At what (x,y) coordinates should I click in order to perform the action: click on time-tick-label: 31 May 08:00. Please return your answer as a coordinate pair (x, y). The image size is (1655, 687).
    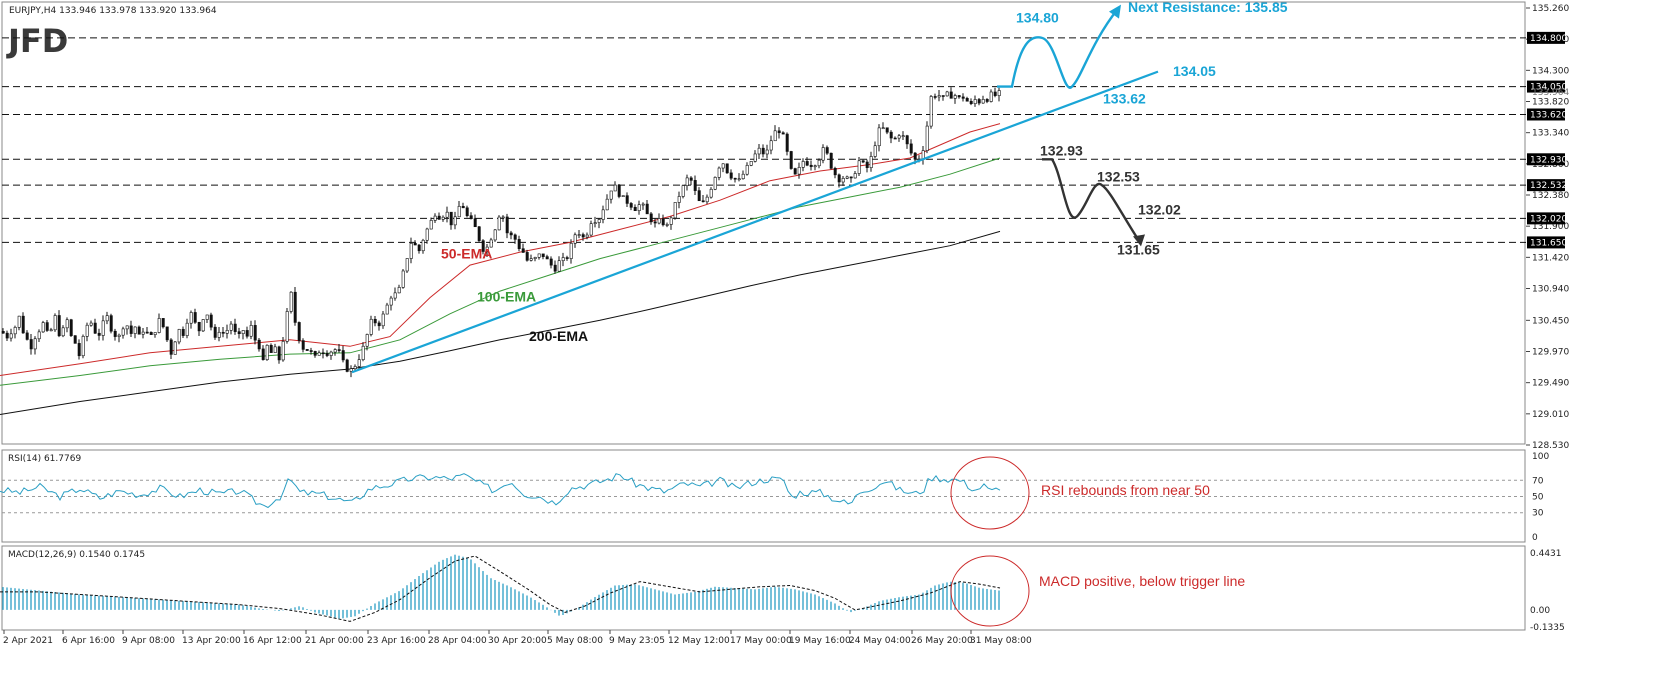
    Looking at the image, I should click on (1001, 641).